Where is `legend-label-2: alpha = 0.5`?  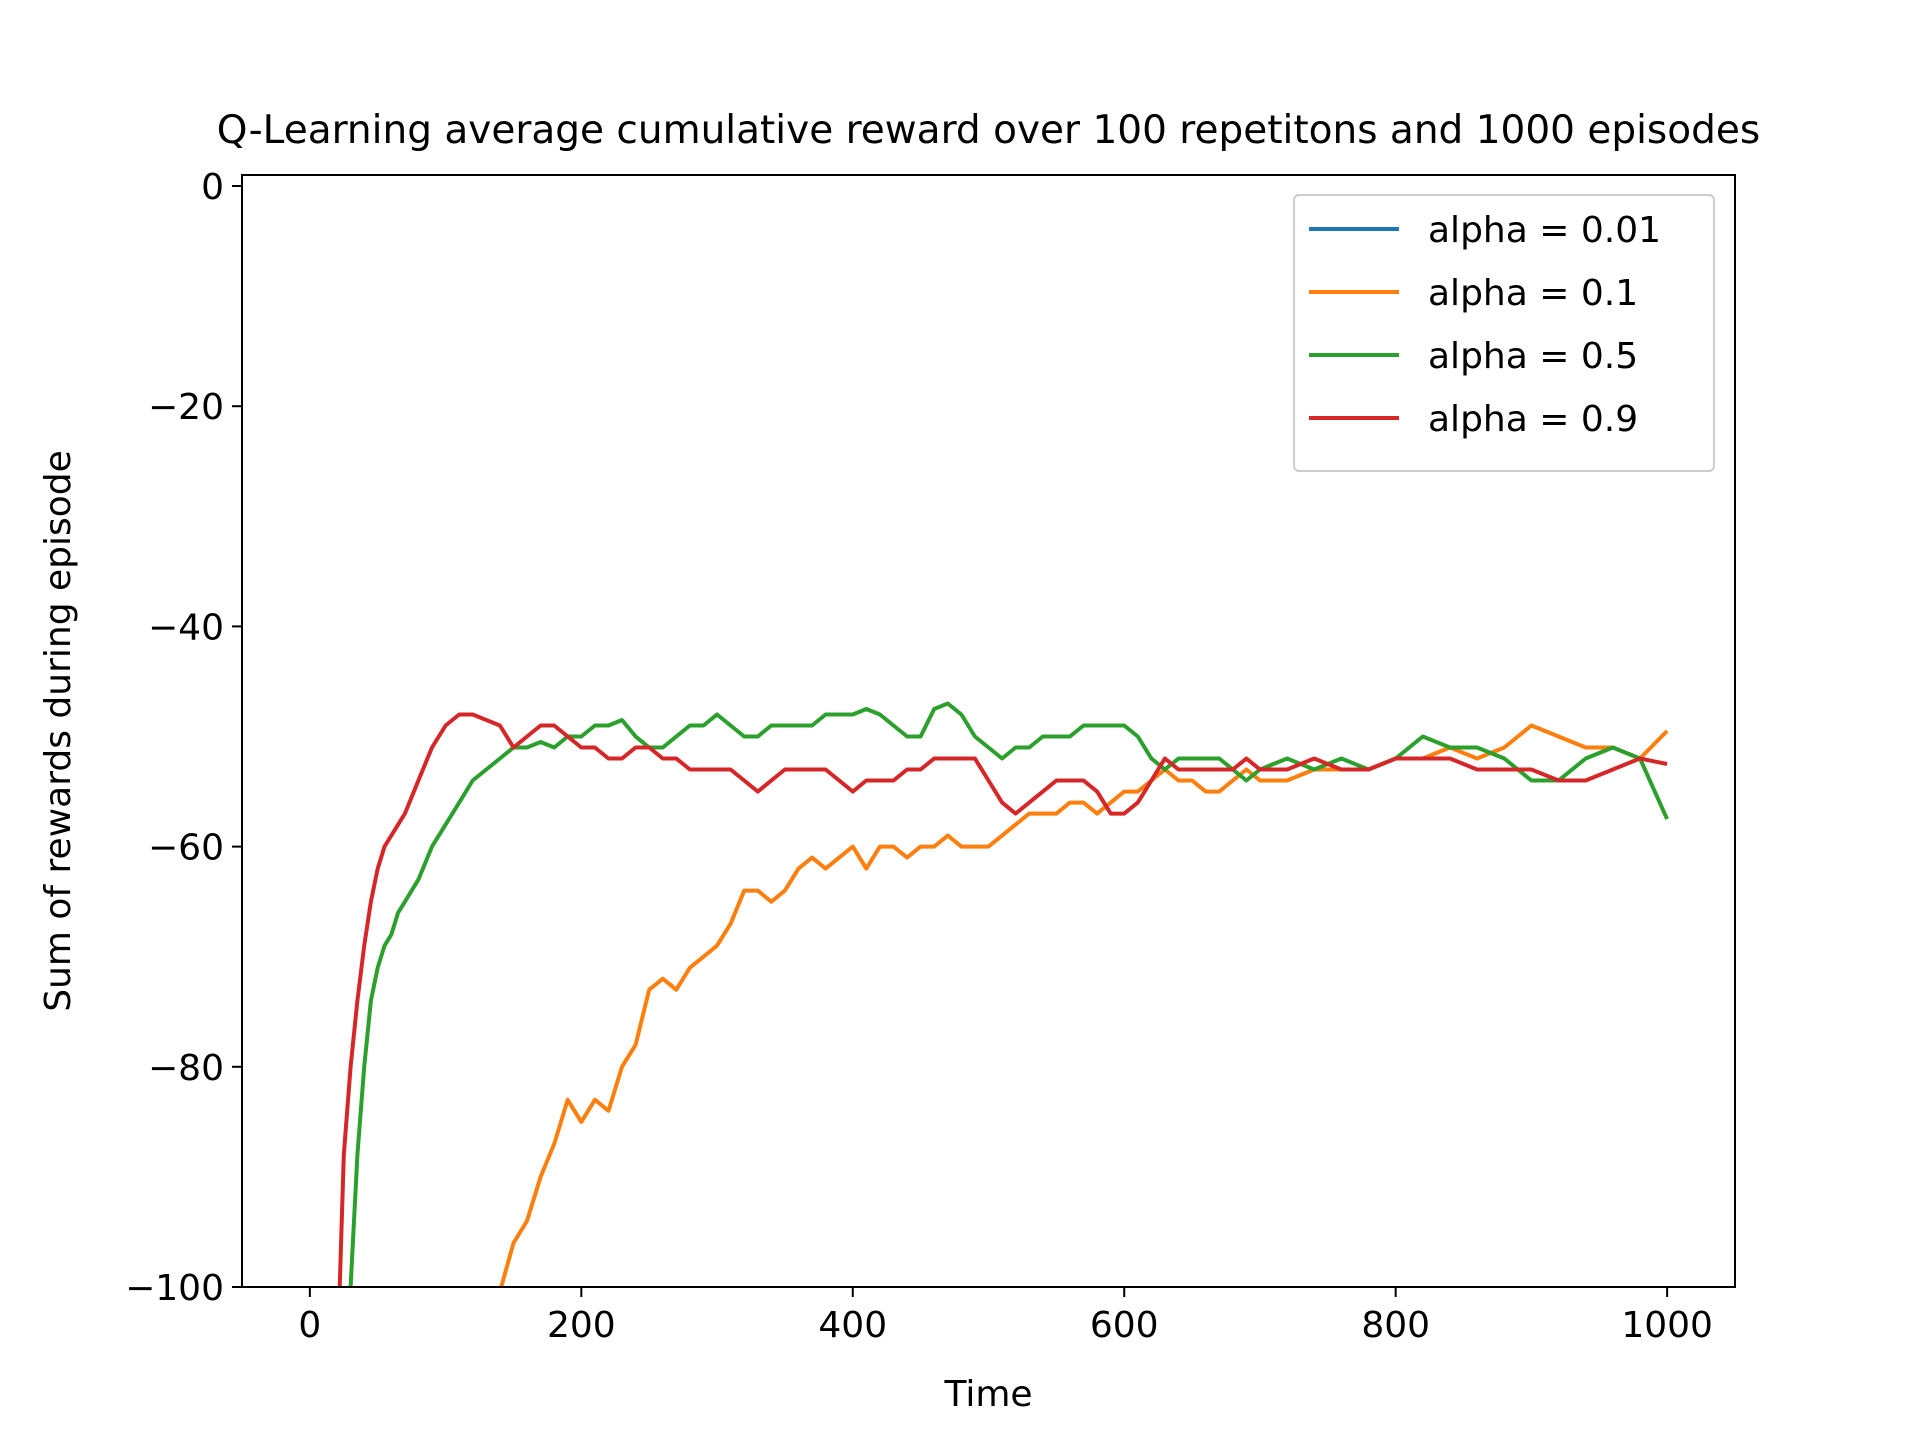
legend-label-2: alpha = 0.5 is located at coordinates (1533, 356).